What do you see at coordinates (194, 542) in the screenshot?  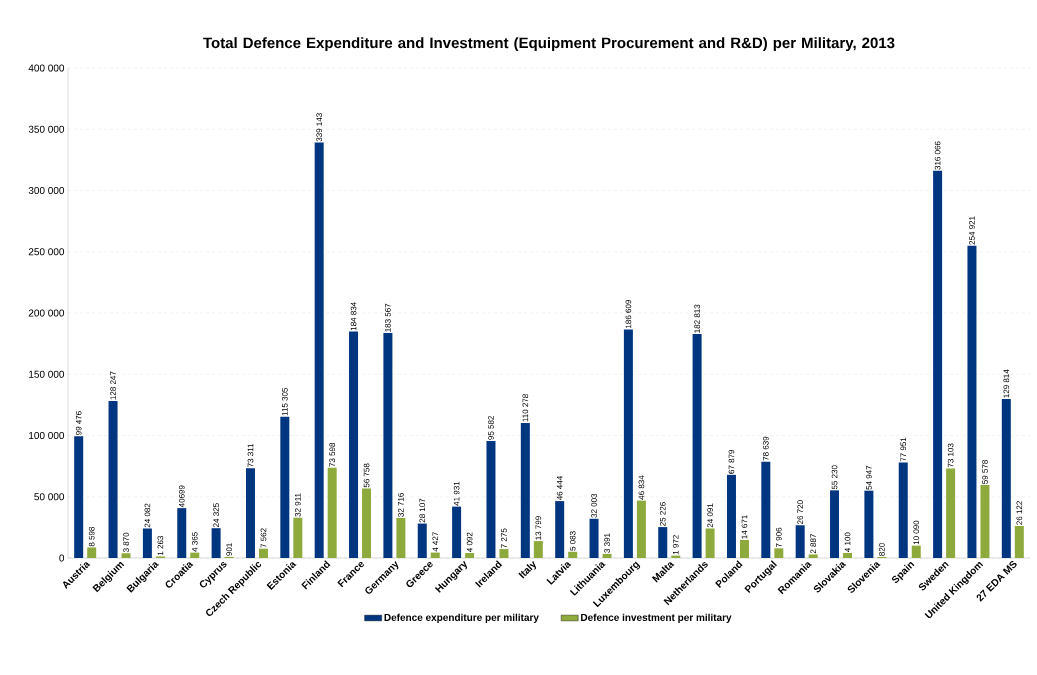 I see `data-label: 4 365` at bounding box center [194, 542].